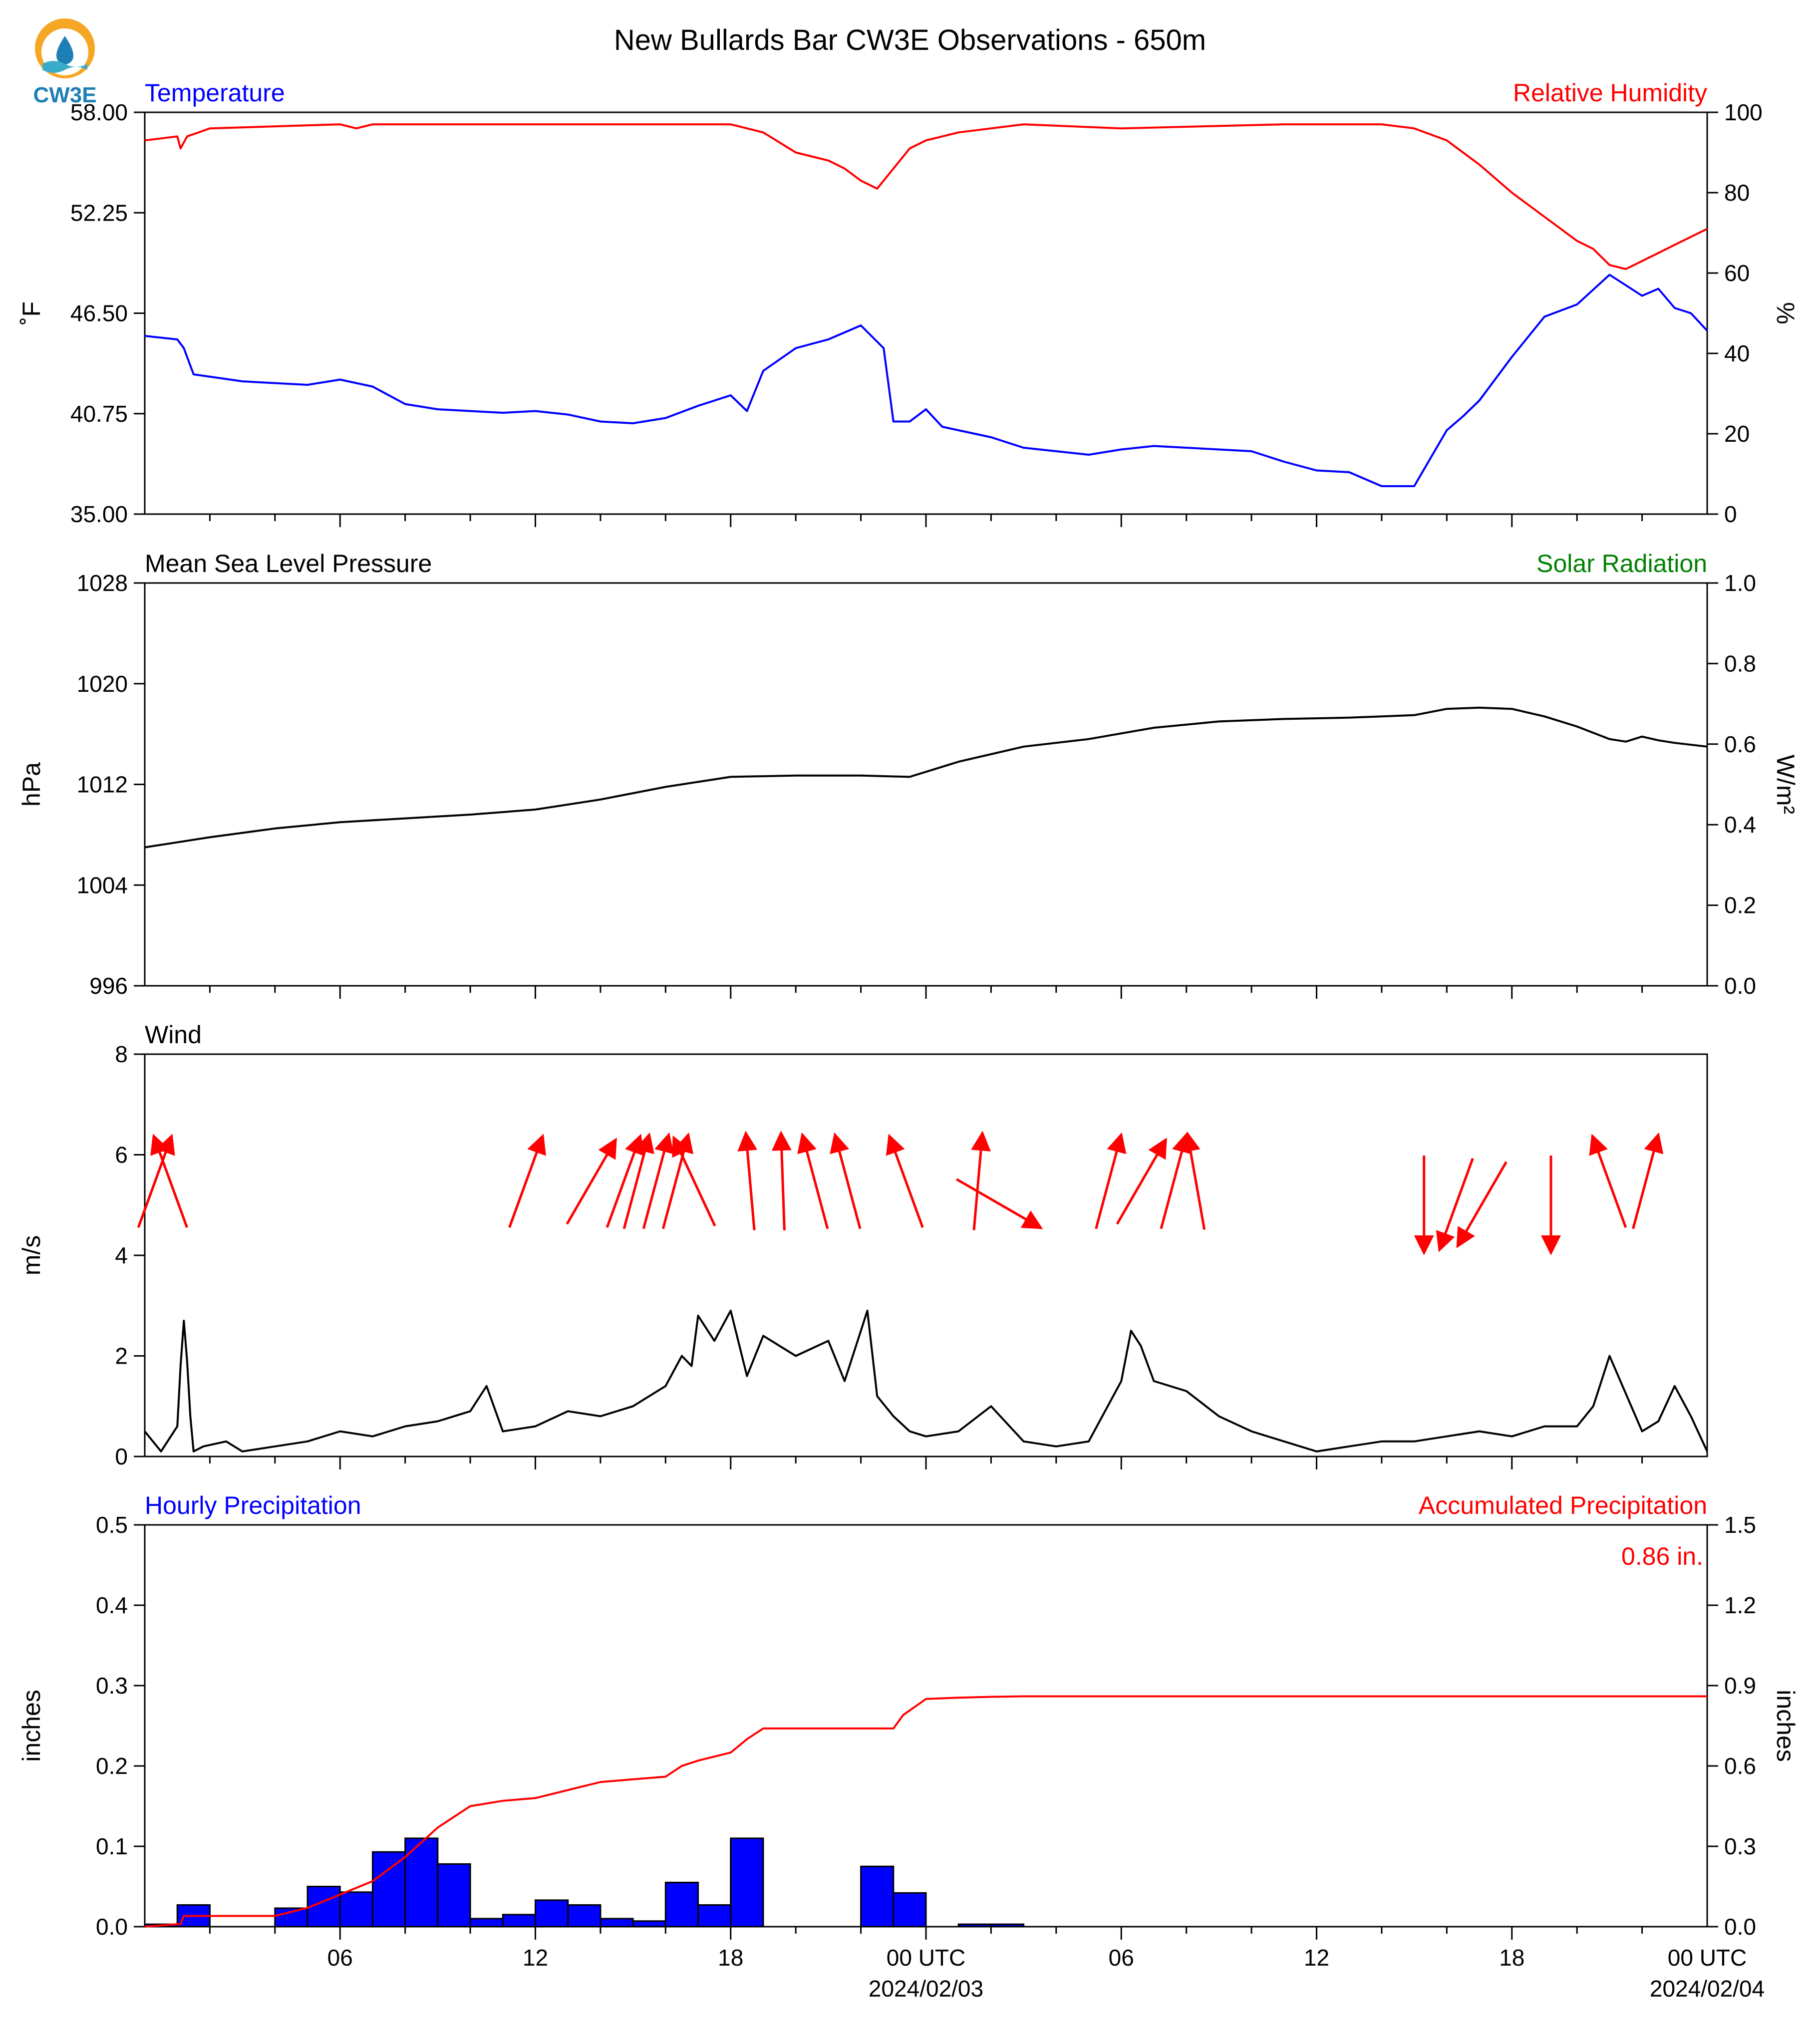 This screenshot has height=2028, width=1820. Describe the element at coordinates (102, 785) in the screenshot. I see `y-tick-label-left: 1012` at that location.